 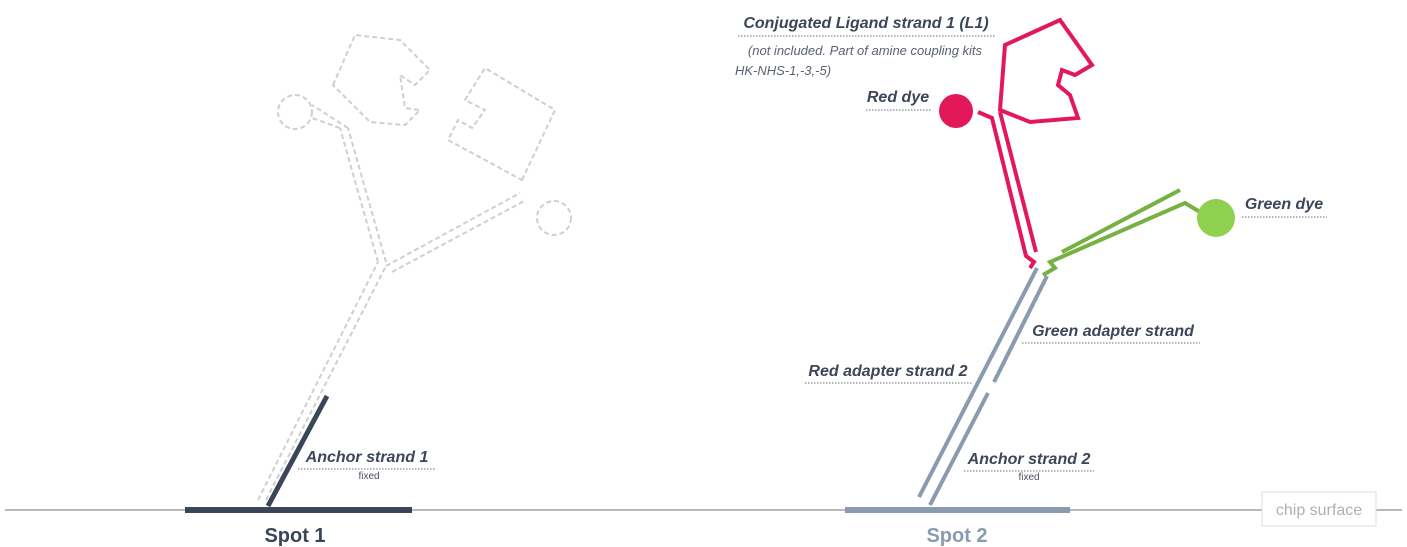 What do you see at coordinates (956, 111) in the screenshot?
I see `red-dye` at bounding box center [956, 111].